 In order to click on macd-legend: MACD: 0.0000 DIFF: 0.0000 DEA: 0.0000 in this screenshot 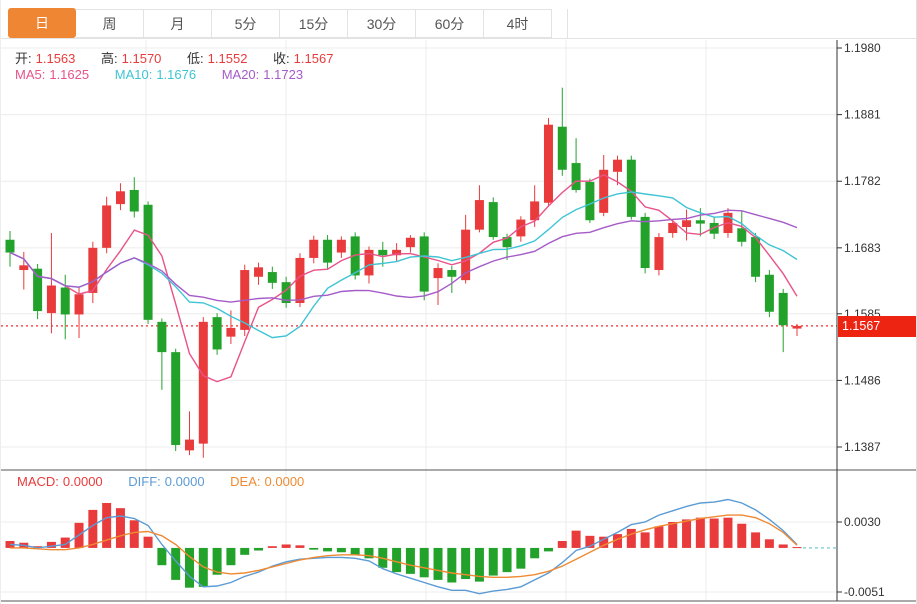, I will do `click(162, 481)`.